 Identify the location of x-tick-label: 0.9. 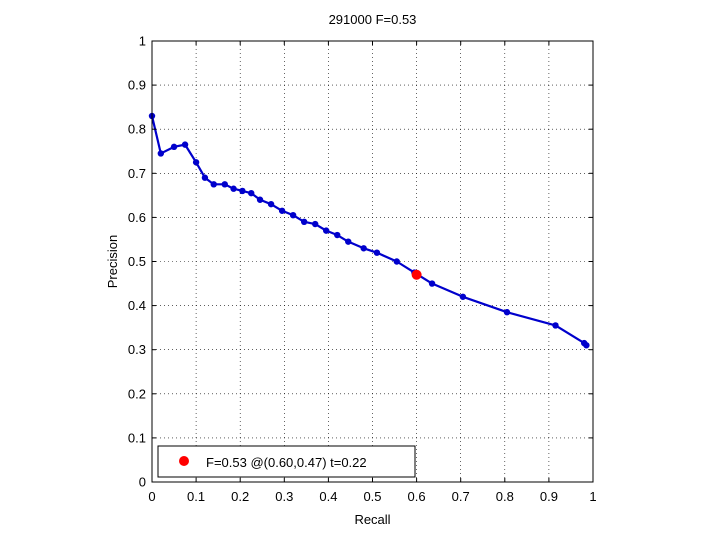
(549, 496).